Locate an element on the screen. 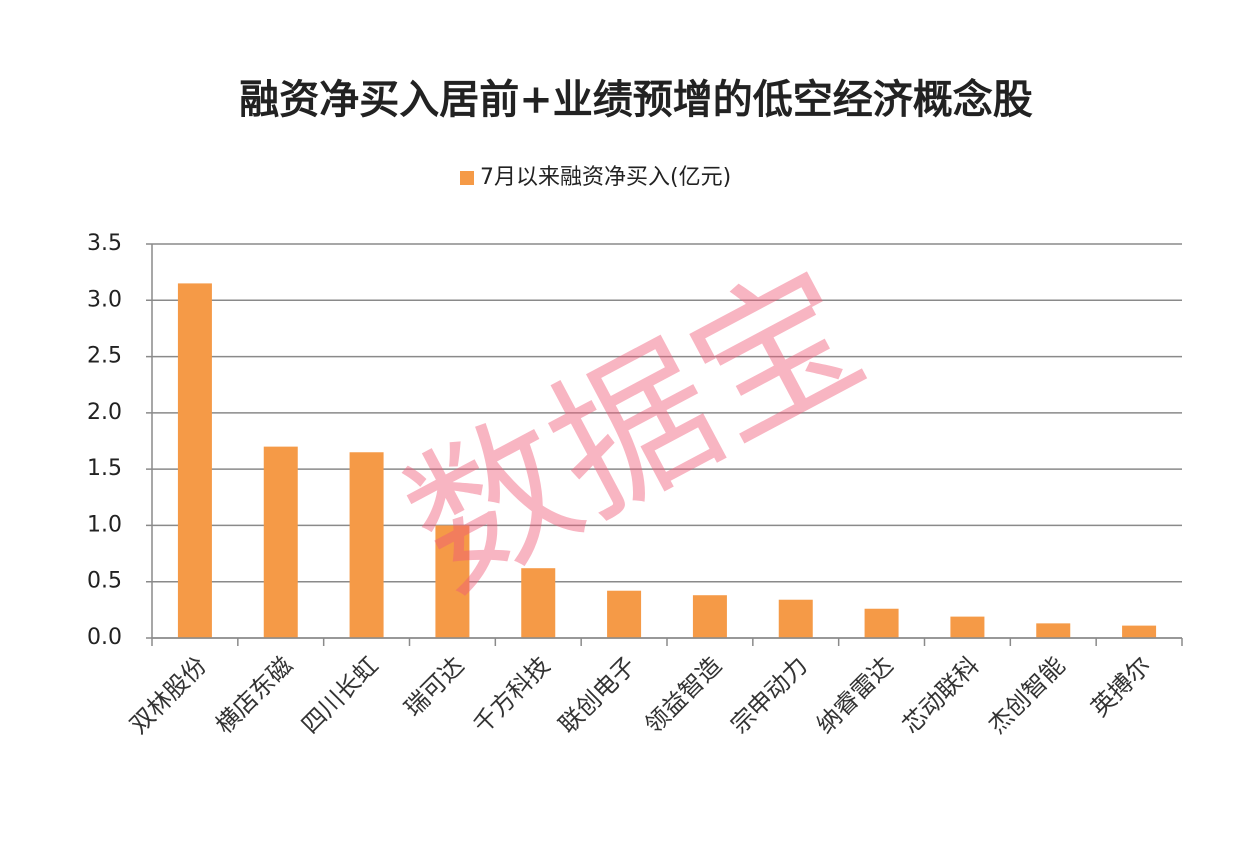 The image size is (1260, 861). y-tick-label: 1.5 is located at coordinates (104, 468).